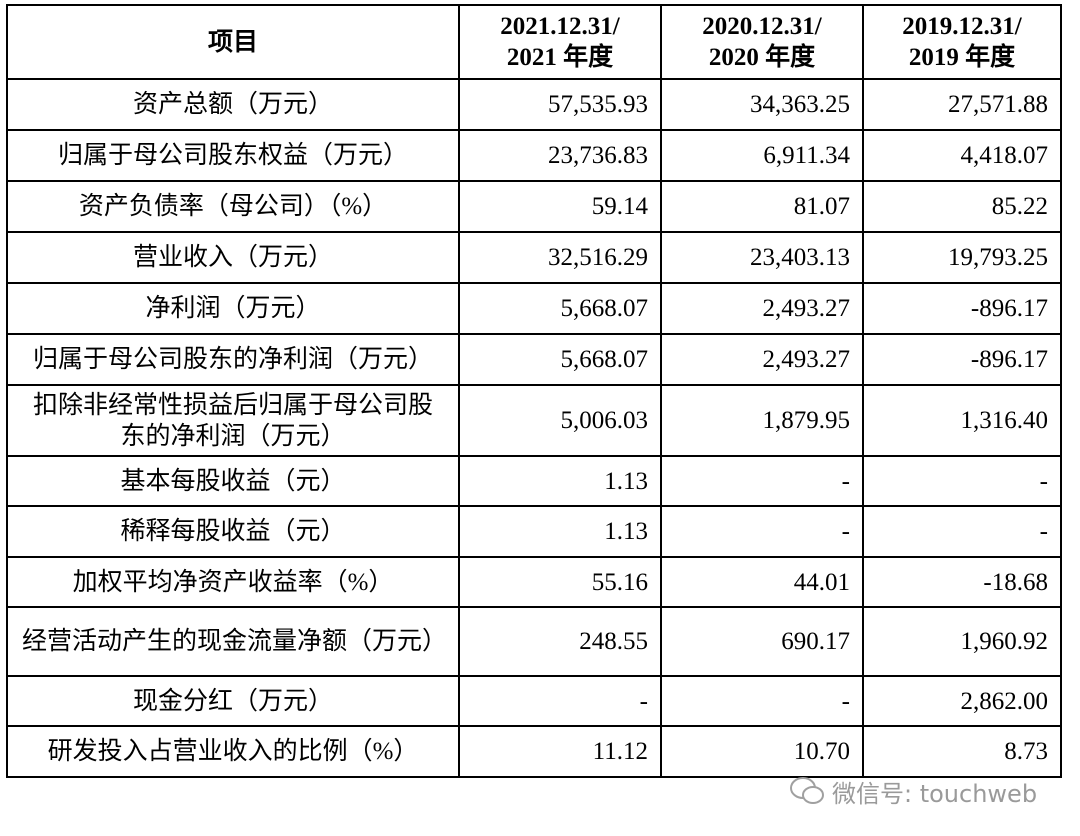 The image size is (1080, 836). I want to click on value-cell: 34,363.25, so click(762, 104).